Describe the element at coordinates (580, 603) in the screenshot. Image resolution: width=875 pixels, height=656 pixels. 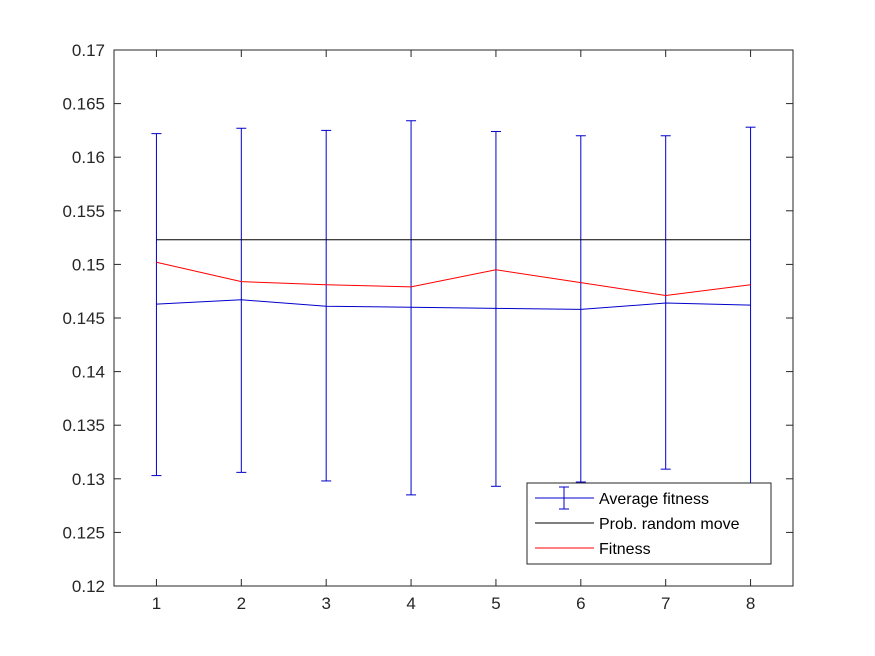
I see `x-tick-label: 6` at that location.